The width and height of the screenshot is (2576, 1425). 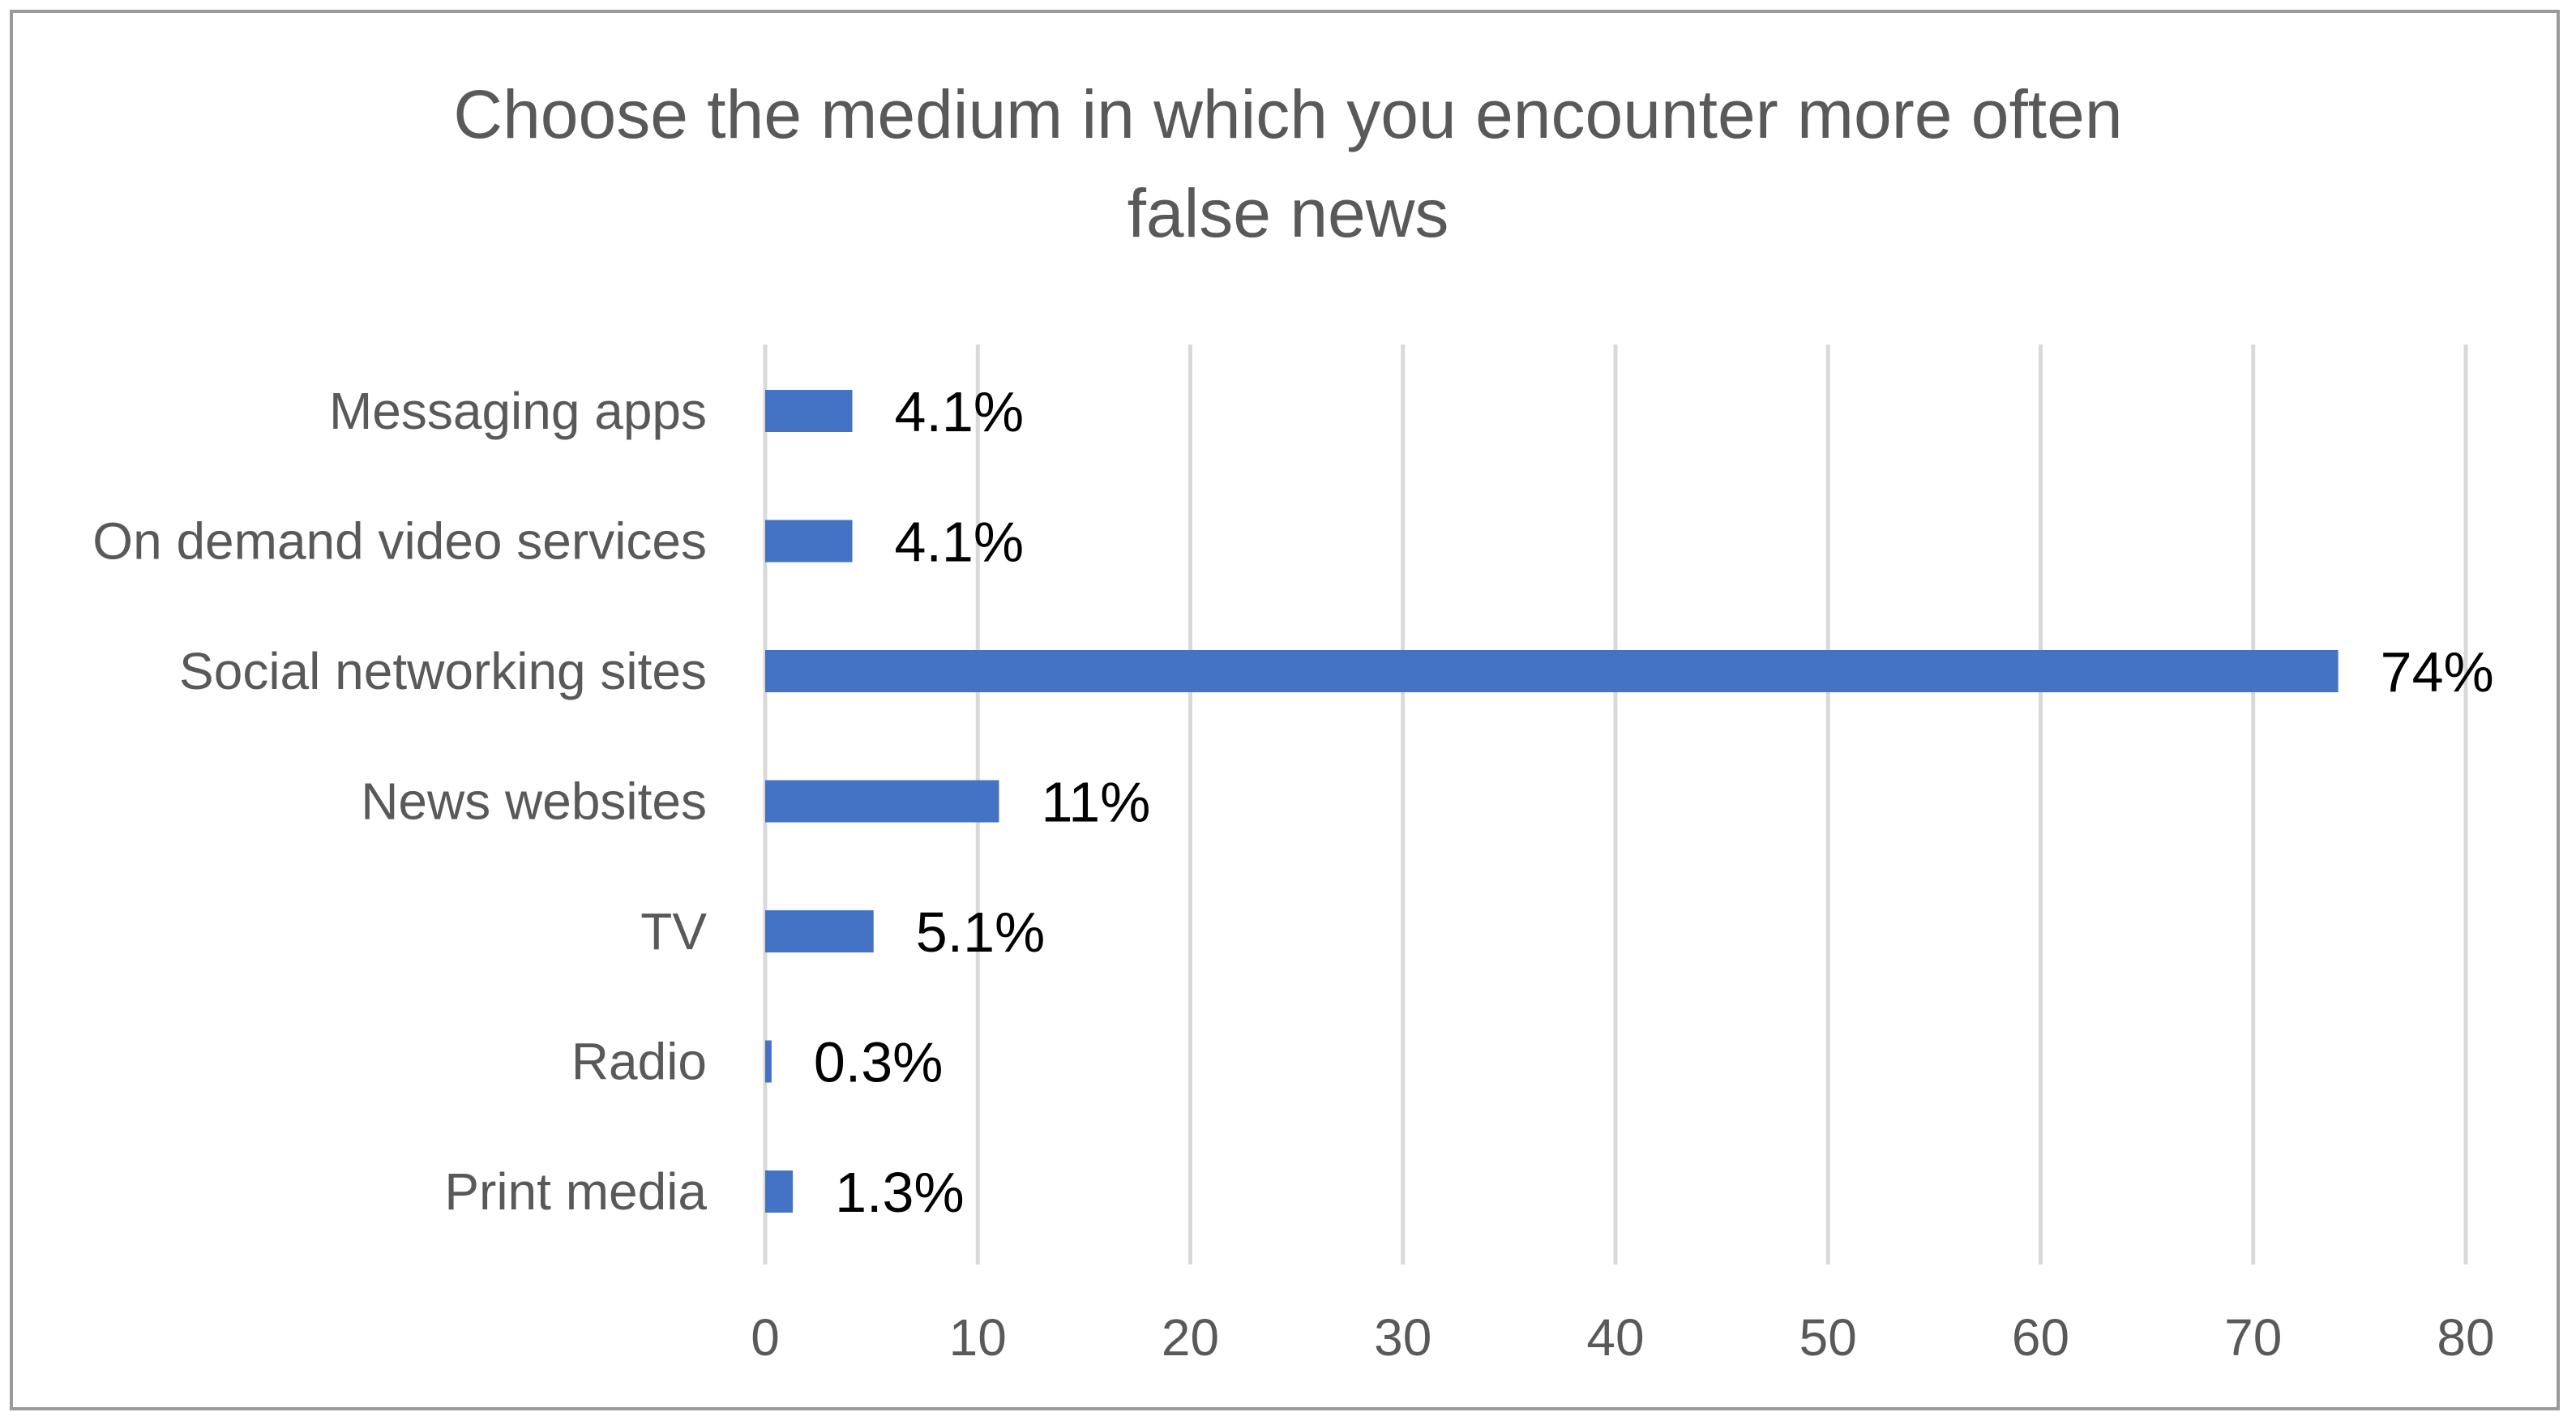 What do you see at coordinates (518, 411) in the screenshot?
I see `category-label: Messaging apps` at bounding box center [518, 411].